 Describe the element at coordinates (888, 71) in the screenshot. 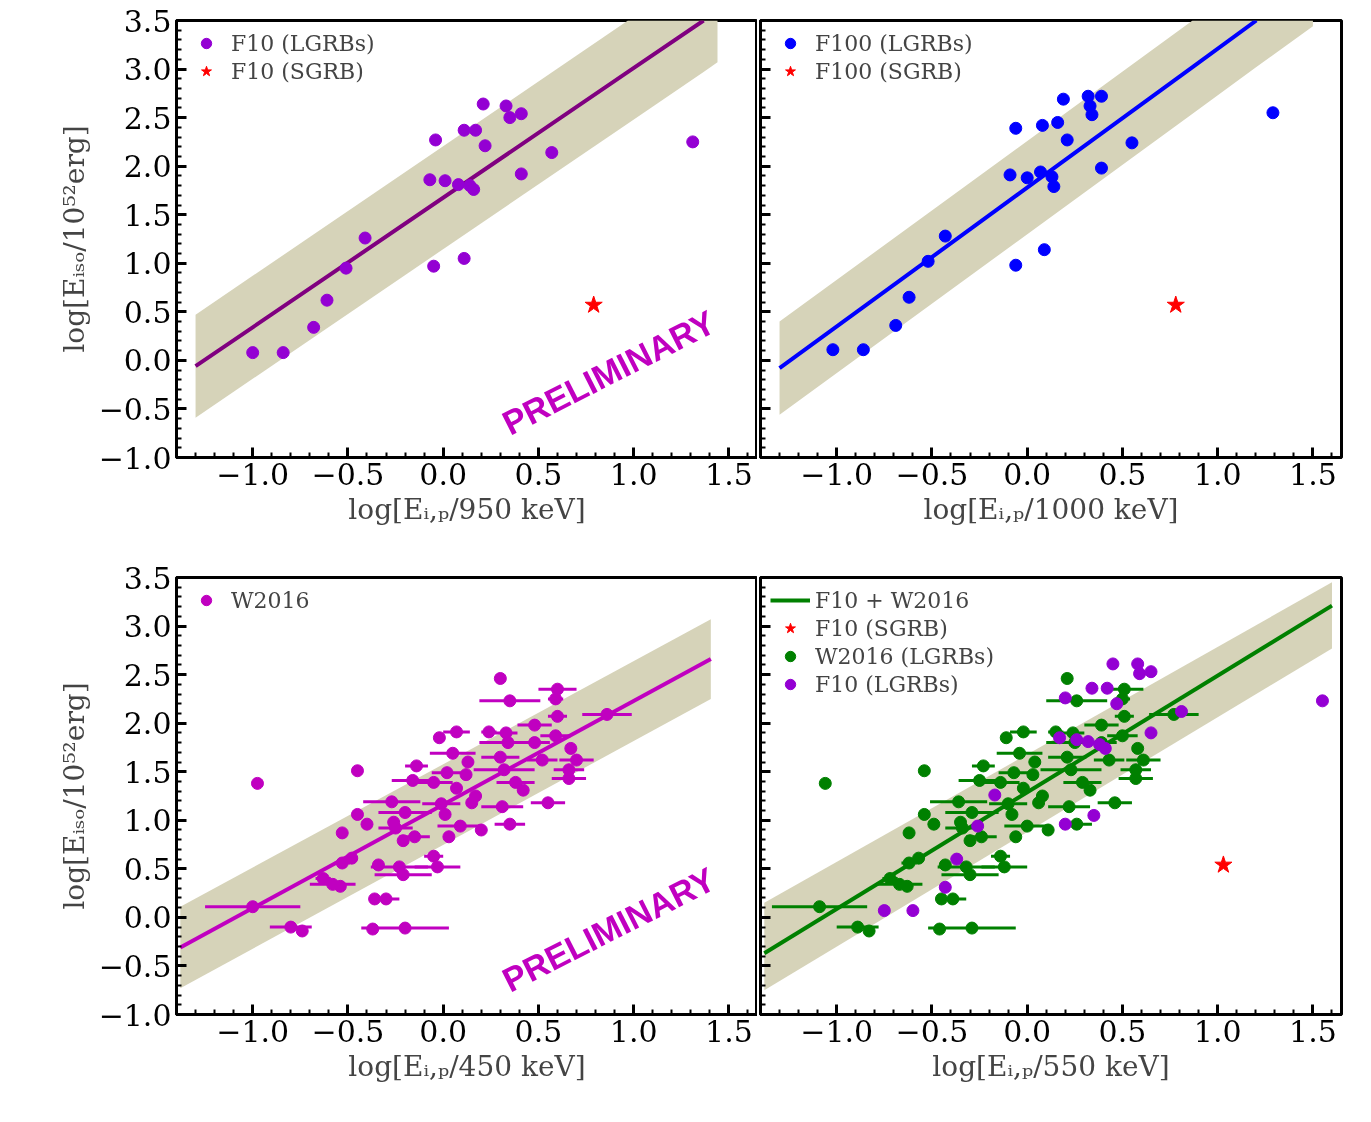

I see `legend-label: F100 (SGRB)` at that location.